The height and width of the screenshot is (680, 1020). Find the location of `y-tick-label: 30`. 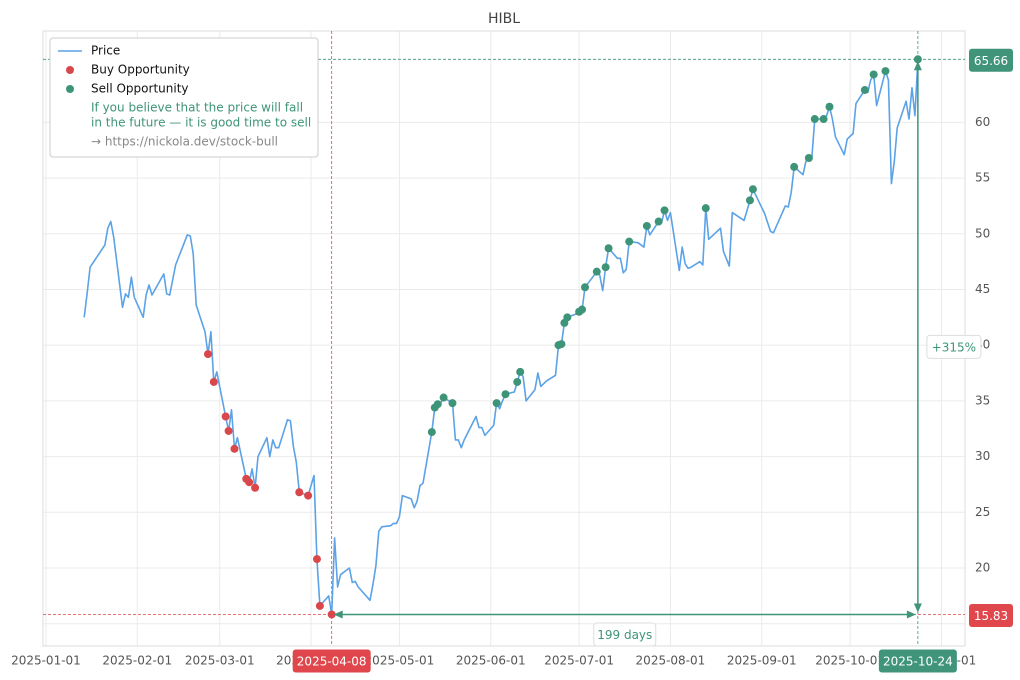

y-tick-label: 30 is located at coordinates (982, 456).